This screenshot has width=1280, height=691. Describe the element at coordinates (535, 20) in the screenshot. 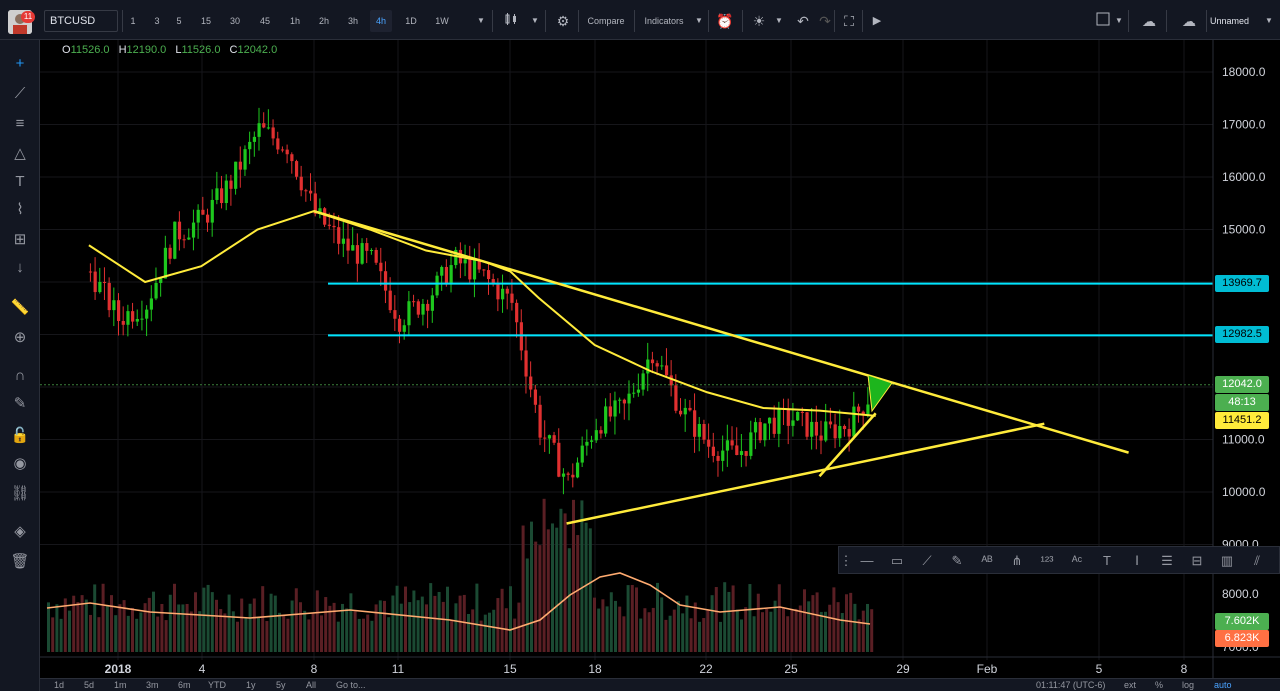

I see `chart-type-chevron-icon: ▼` at that location.